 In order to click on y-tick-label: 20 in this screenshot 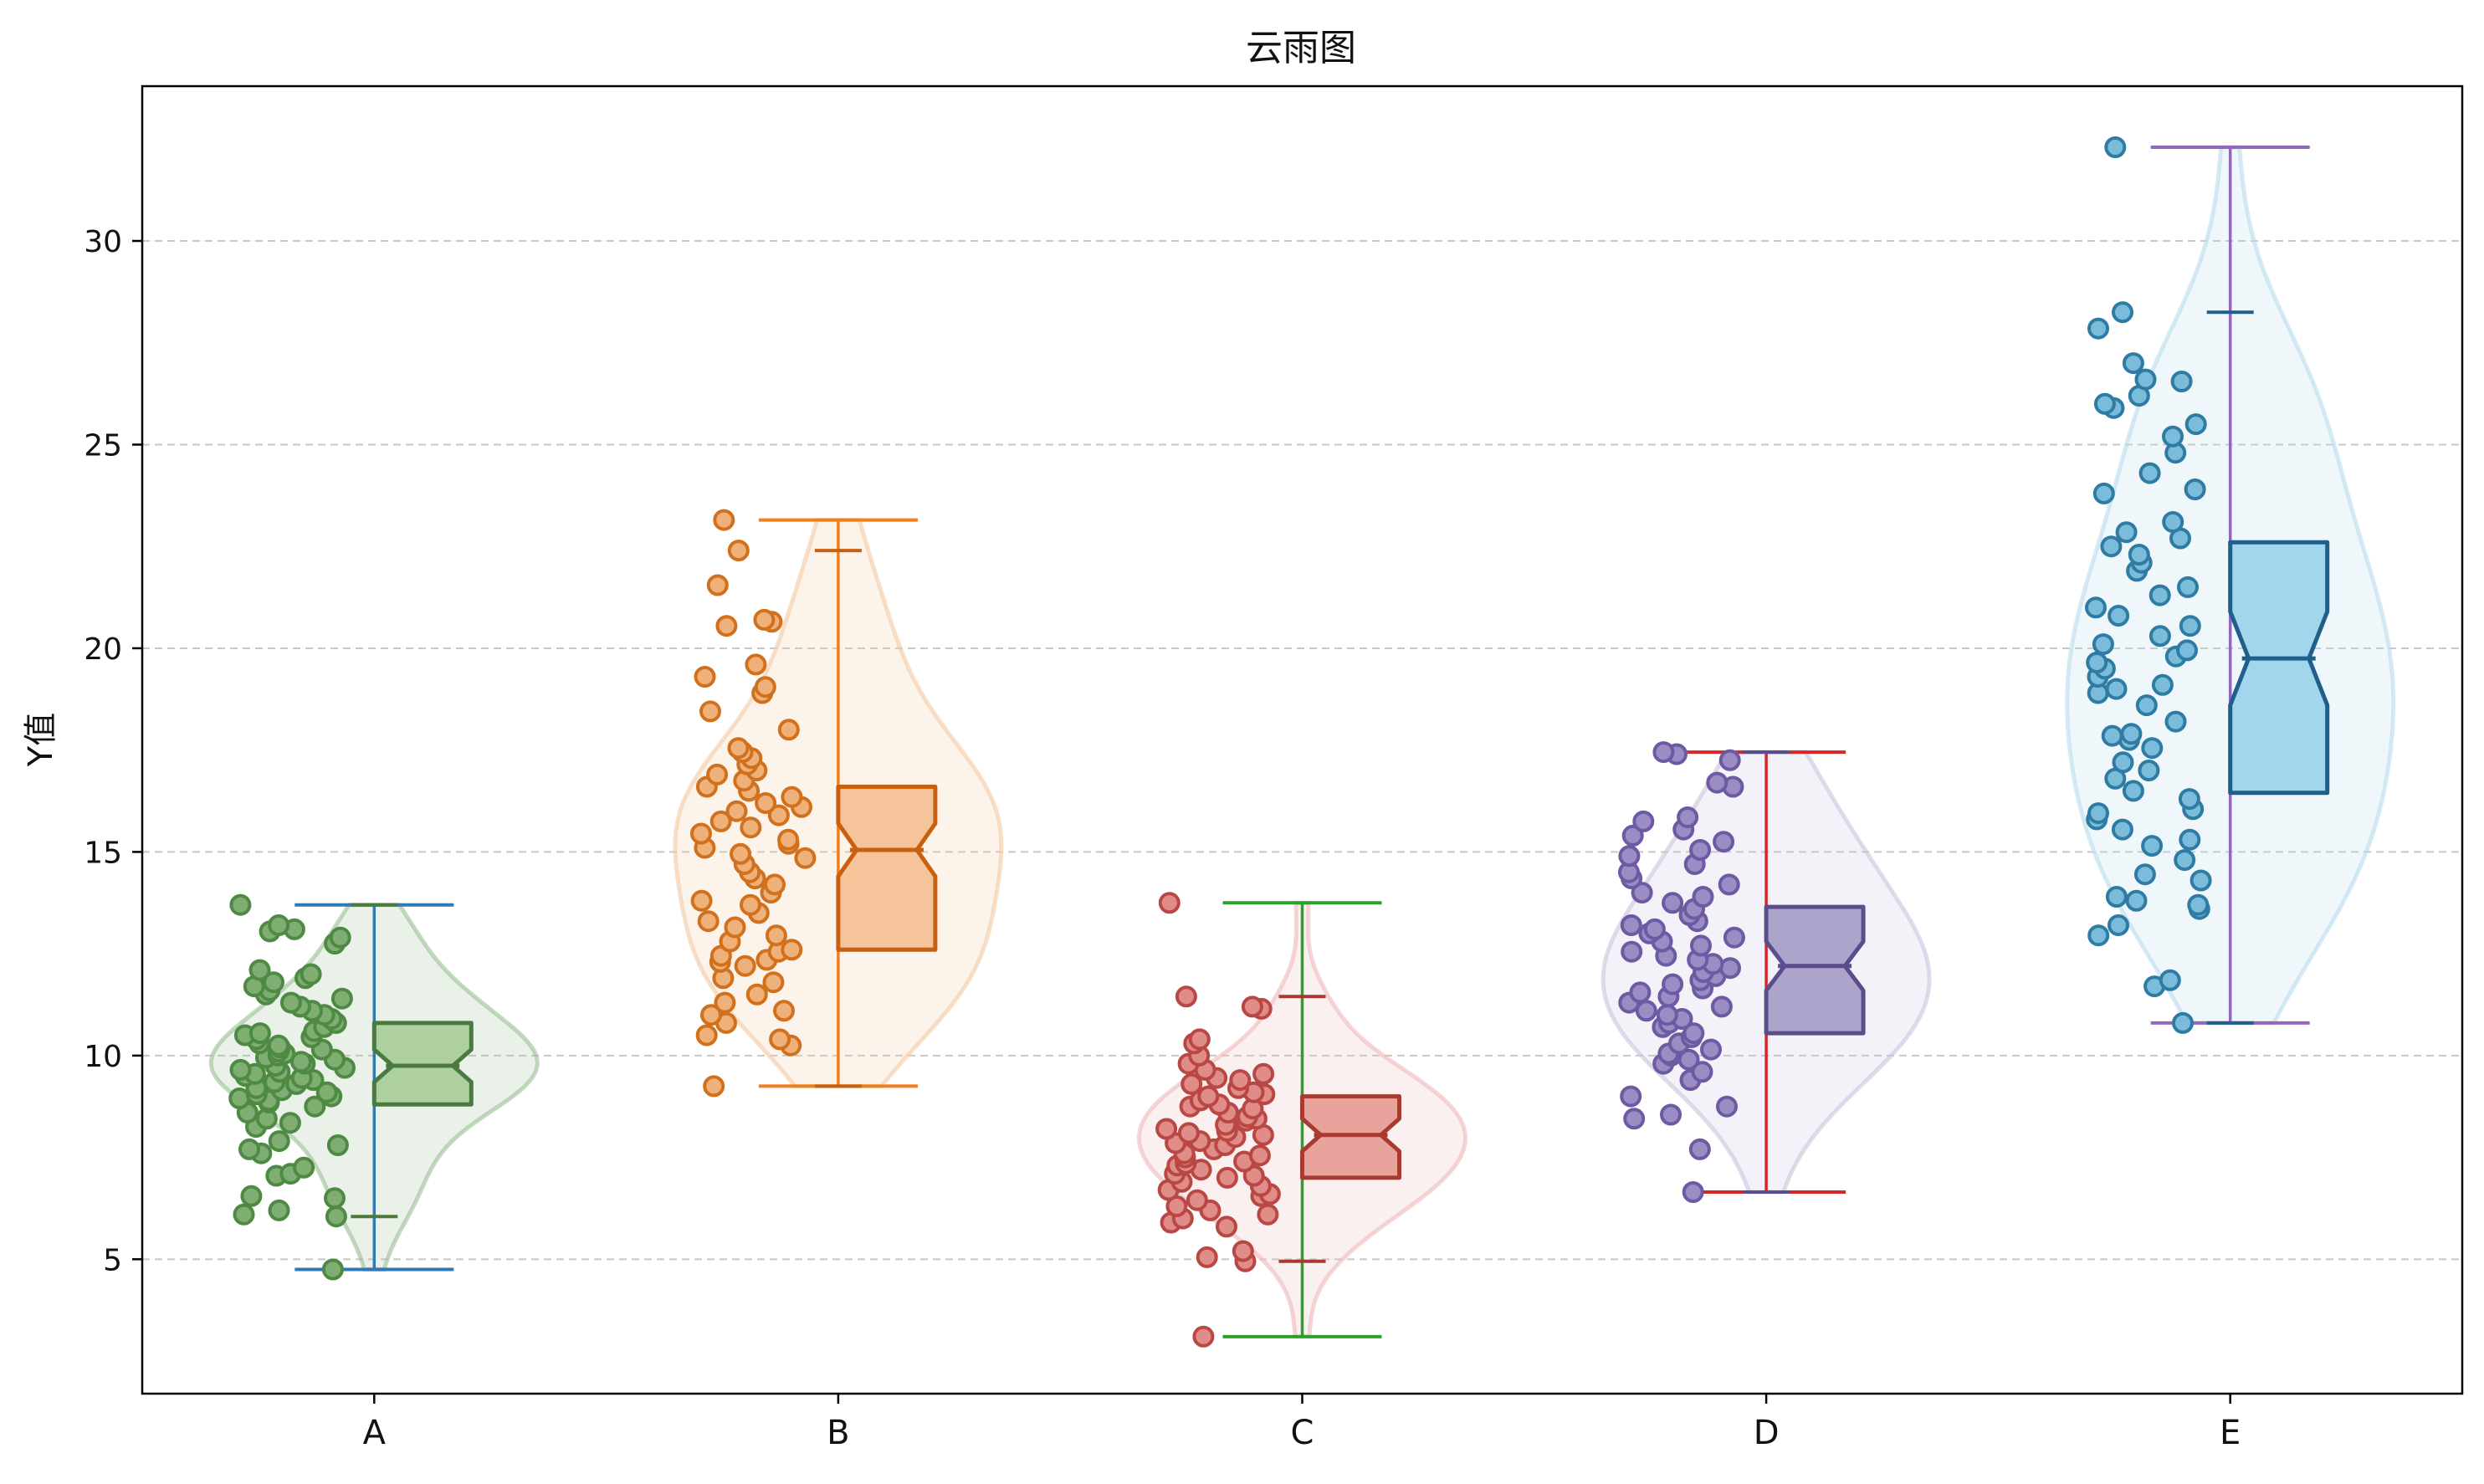, I will do `click(103, 649)`.